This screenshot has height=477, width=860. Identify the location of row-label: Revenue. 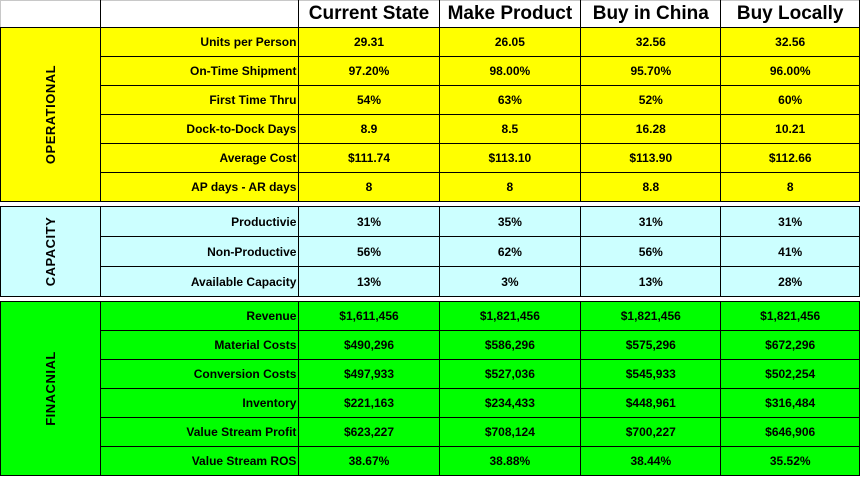
(200, 316).